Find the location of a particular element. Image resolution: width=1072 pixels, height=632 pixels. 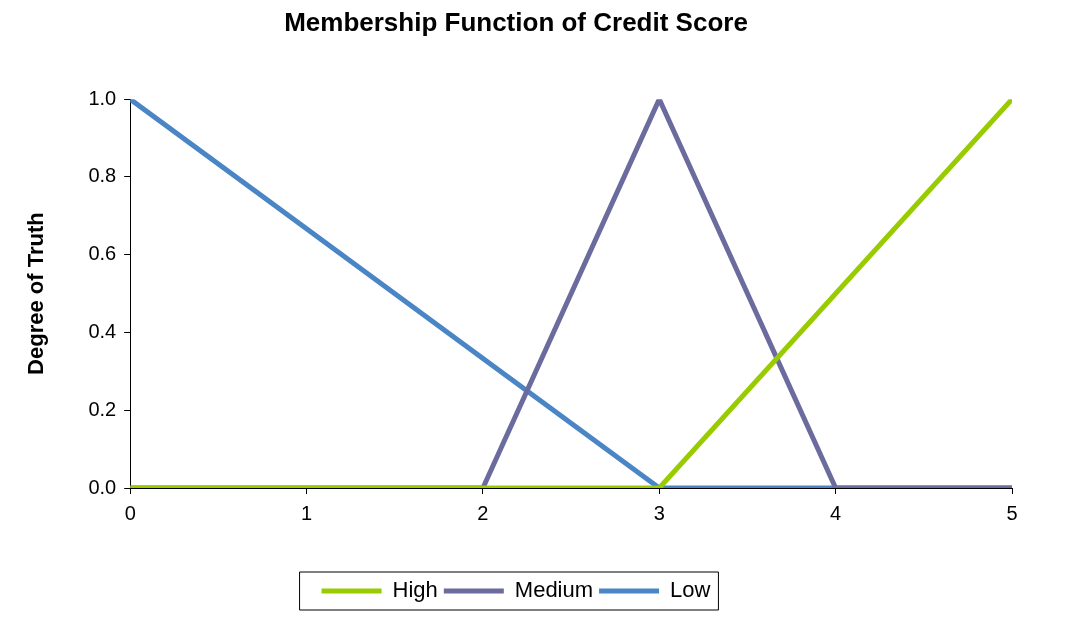

legend-label: High is located at coordinates (415, 590).